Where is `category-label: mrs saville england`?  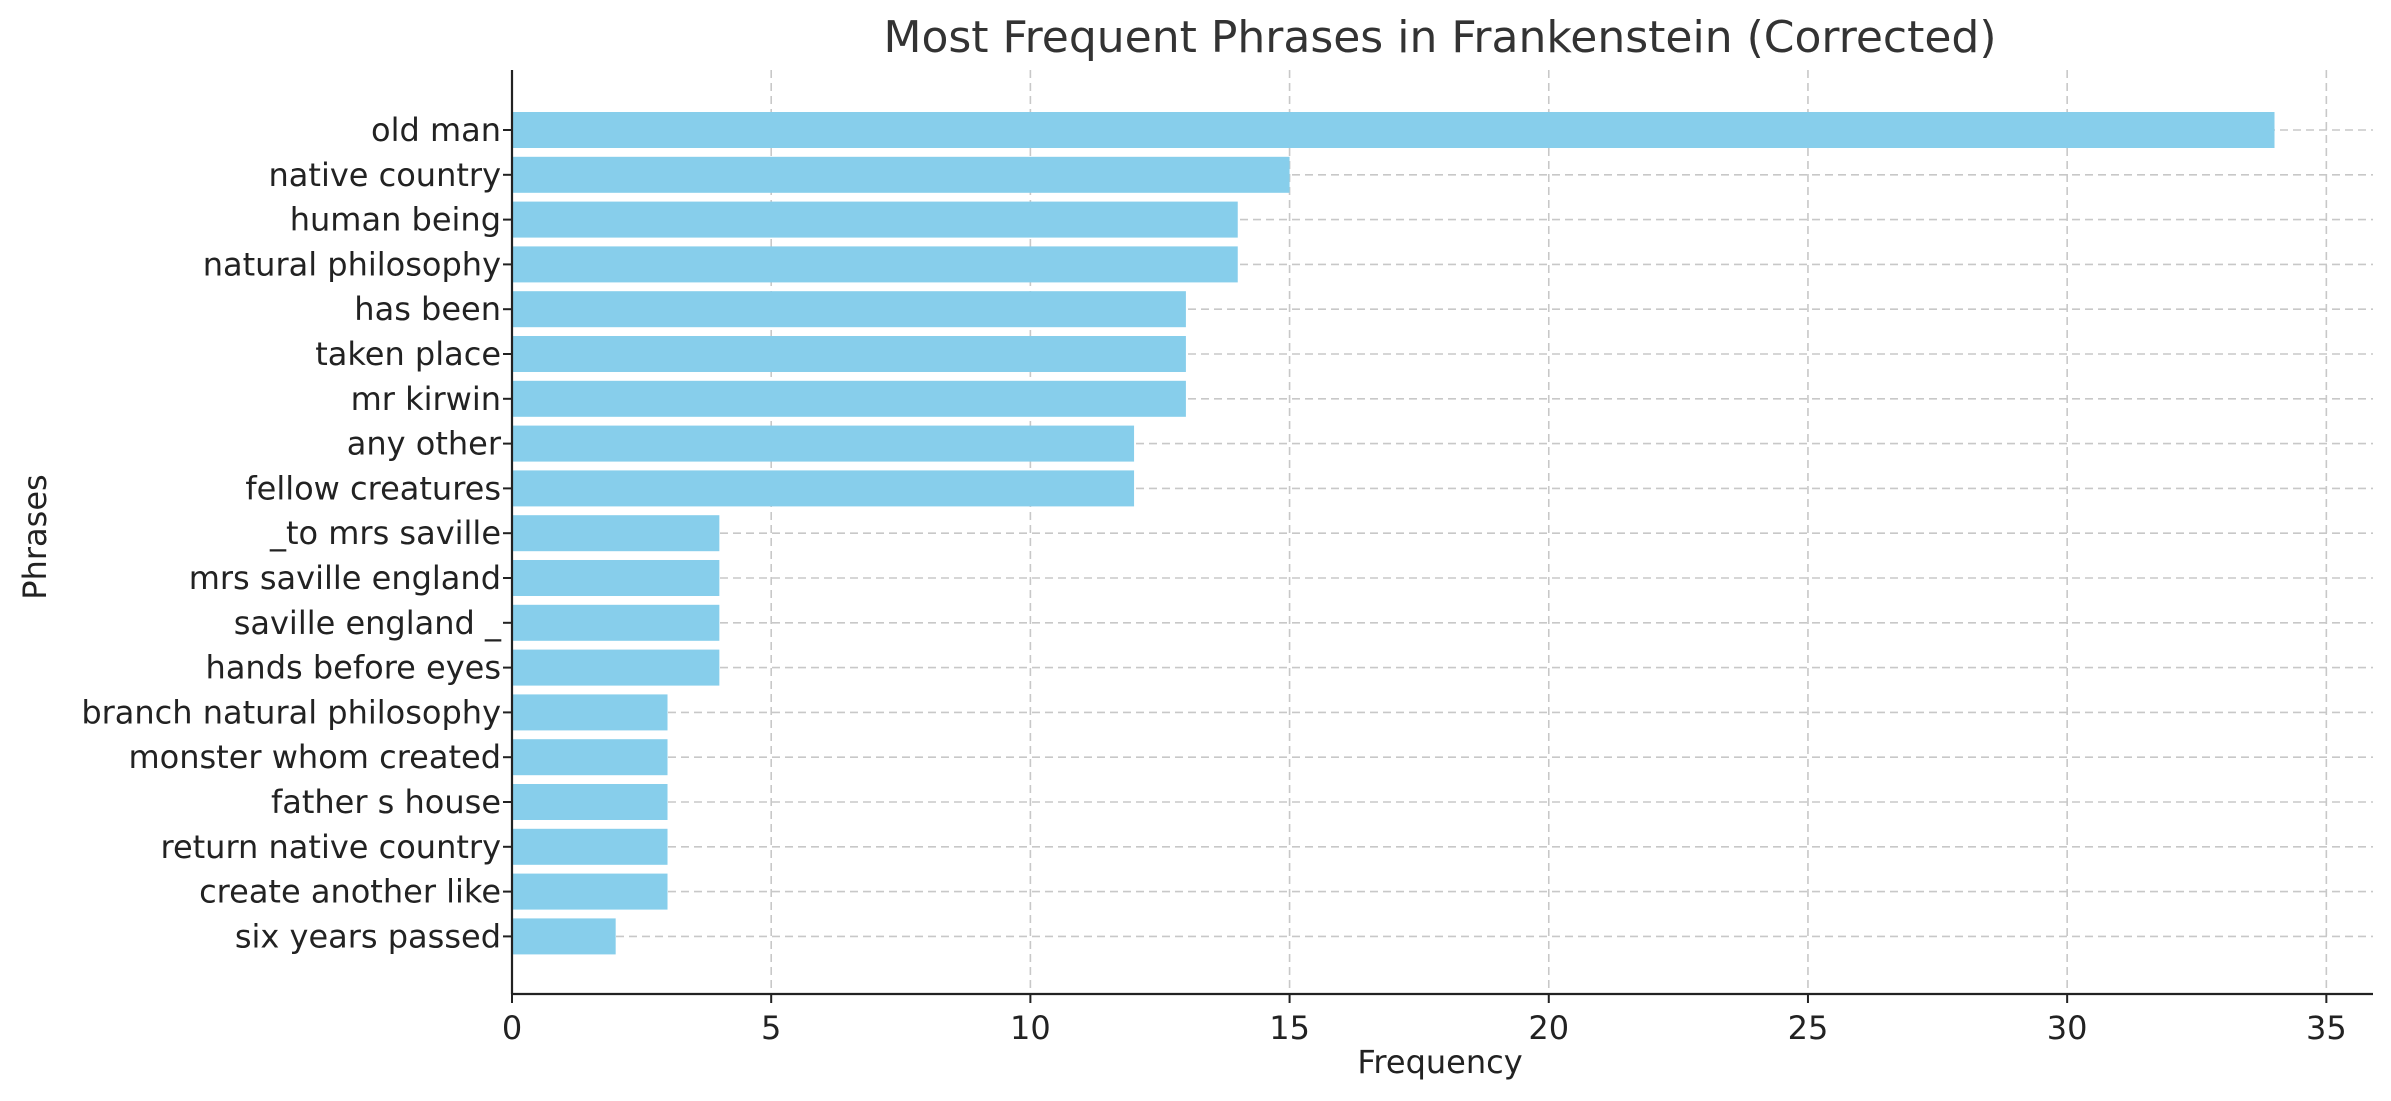
category-label: mrs saville england is located at coordinates (345, 578).